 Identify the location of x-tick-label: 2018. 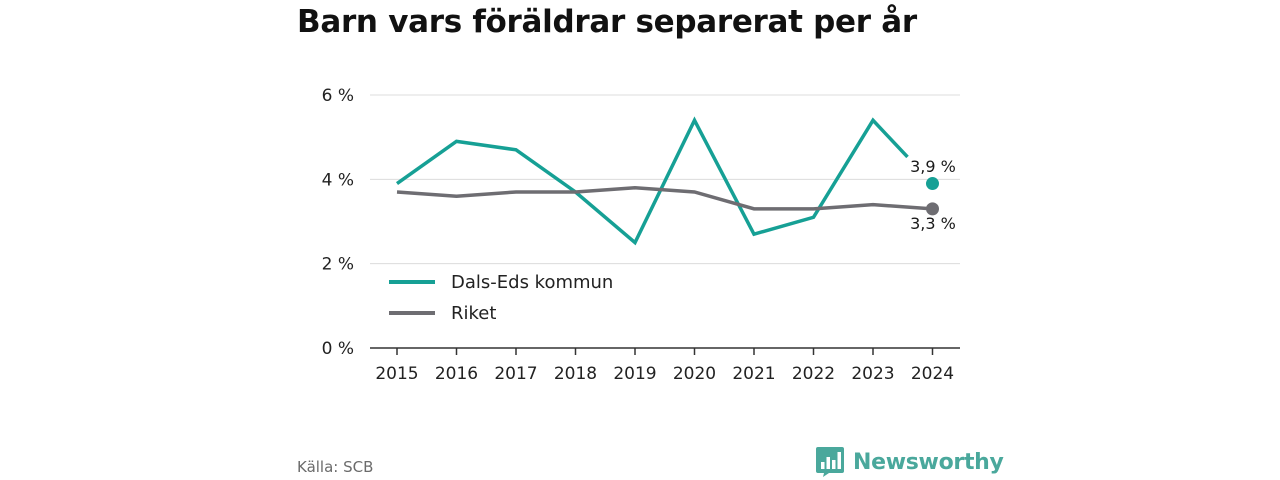
(575, 374).